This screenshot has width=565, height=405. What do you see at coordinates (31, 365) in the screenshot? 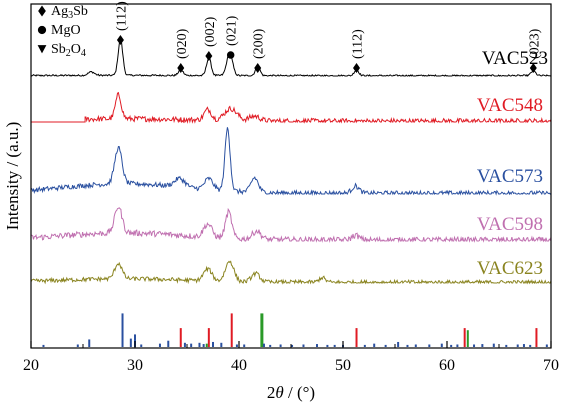
I see `x-tick-label: 20` at bounding box center [31, 365].